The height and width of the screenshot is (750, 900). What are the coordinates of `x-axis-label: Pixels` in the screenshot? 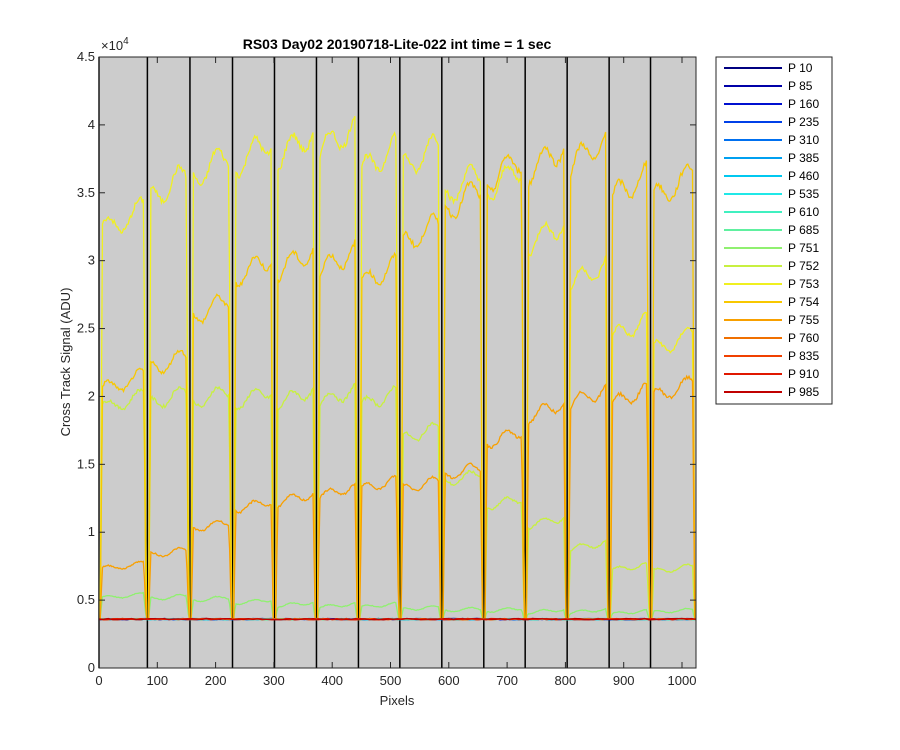 It's located at (397, 700).